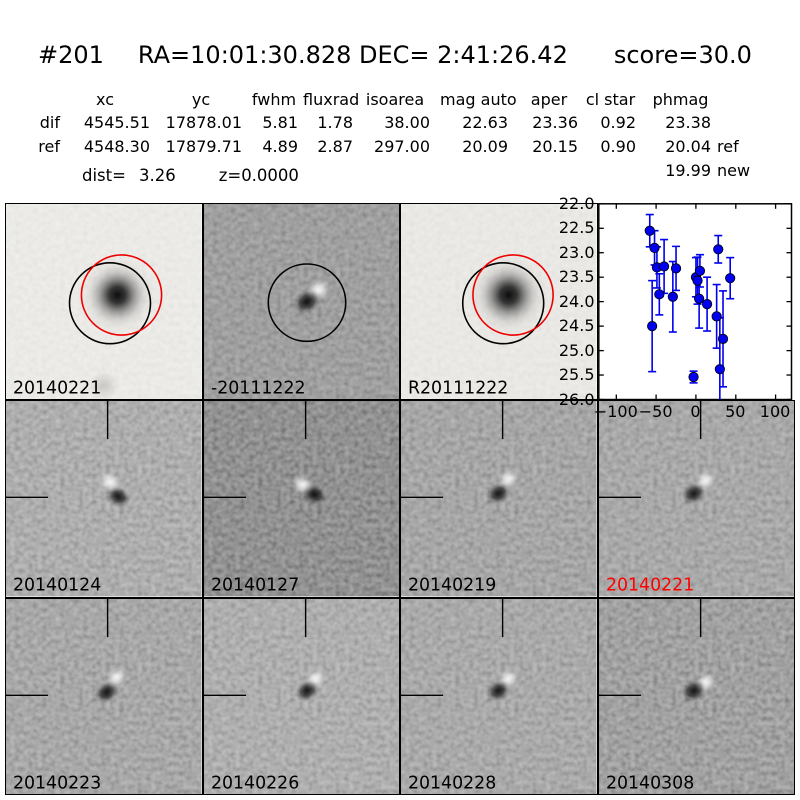 The height and width of the screenshot is (800, 800). What do you see at coordinates (49, 146) in the screenshot?
I see `row-label-ref: ref` at bounding box center [49, 146].